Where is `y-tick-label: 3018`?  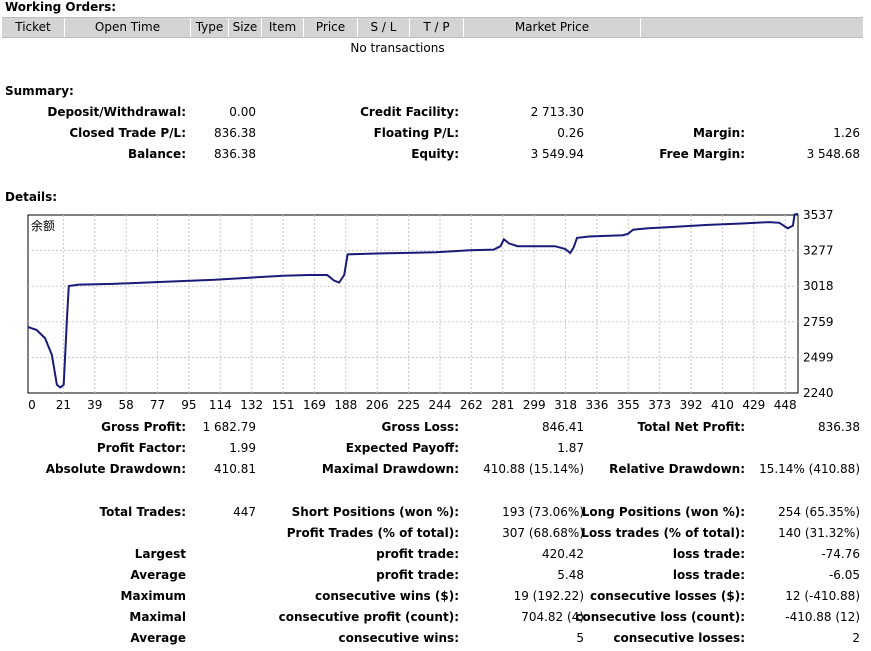
y-tick-label: 3018 is located at coordinates (818, 286).